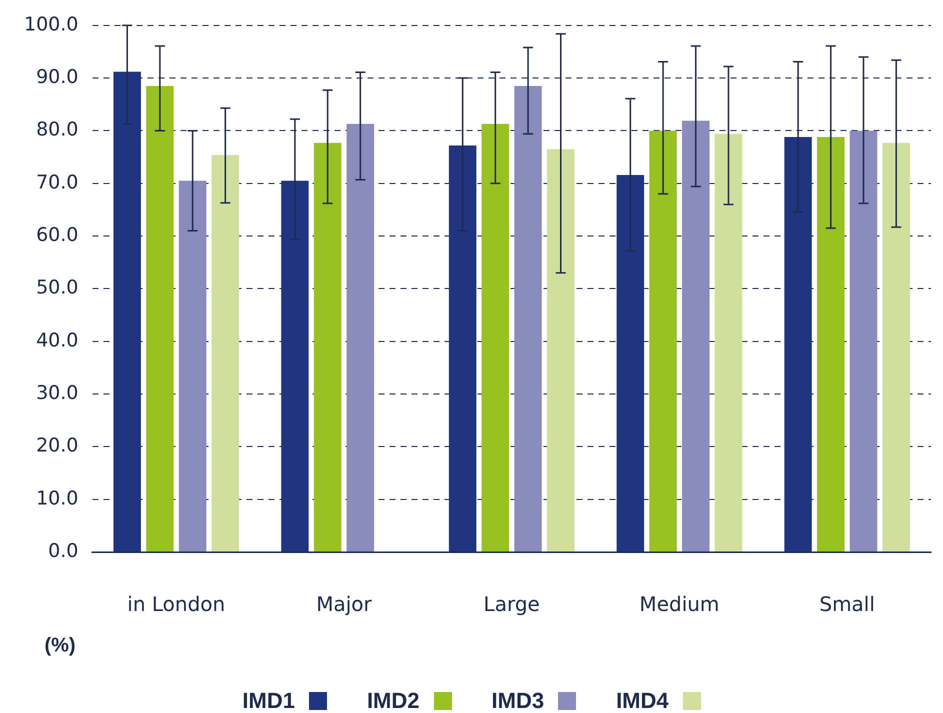 This screenshot has height=713, width=943. Describe the element at coordinates (63, 551) in the screenshot. I see `y-tick-label: 0.0` at that location.